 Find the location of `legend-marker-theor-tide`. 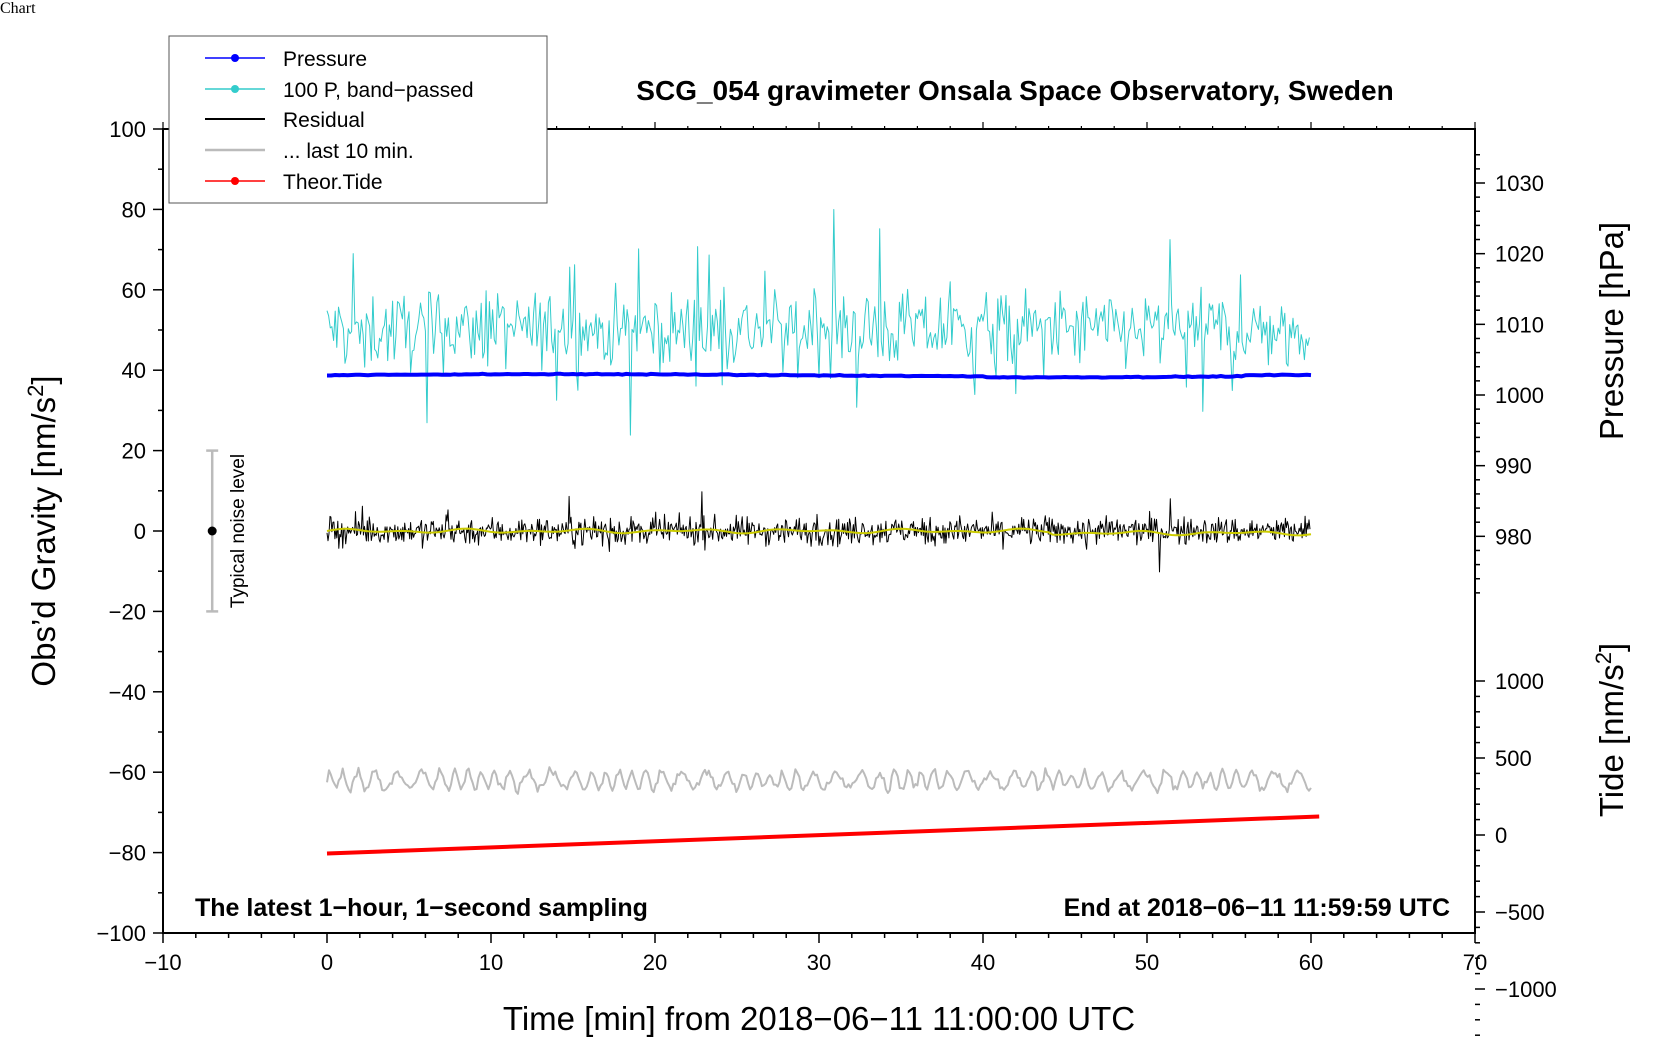

legend-marker-theor-tide is located at coordinates (235, 181).